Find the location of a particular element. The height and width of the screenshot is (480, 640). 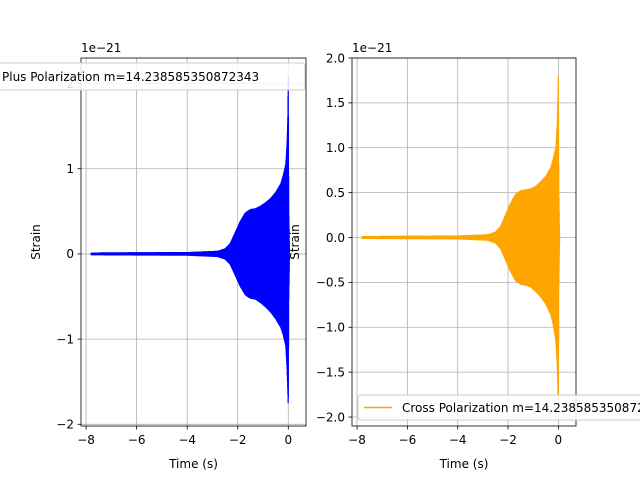

legend-label: Cross Polarization m=14.238585350872343 is located at coordinates (521, 408).